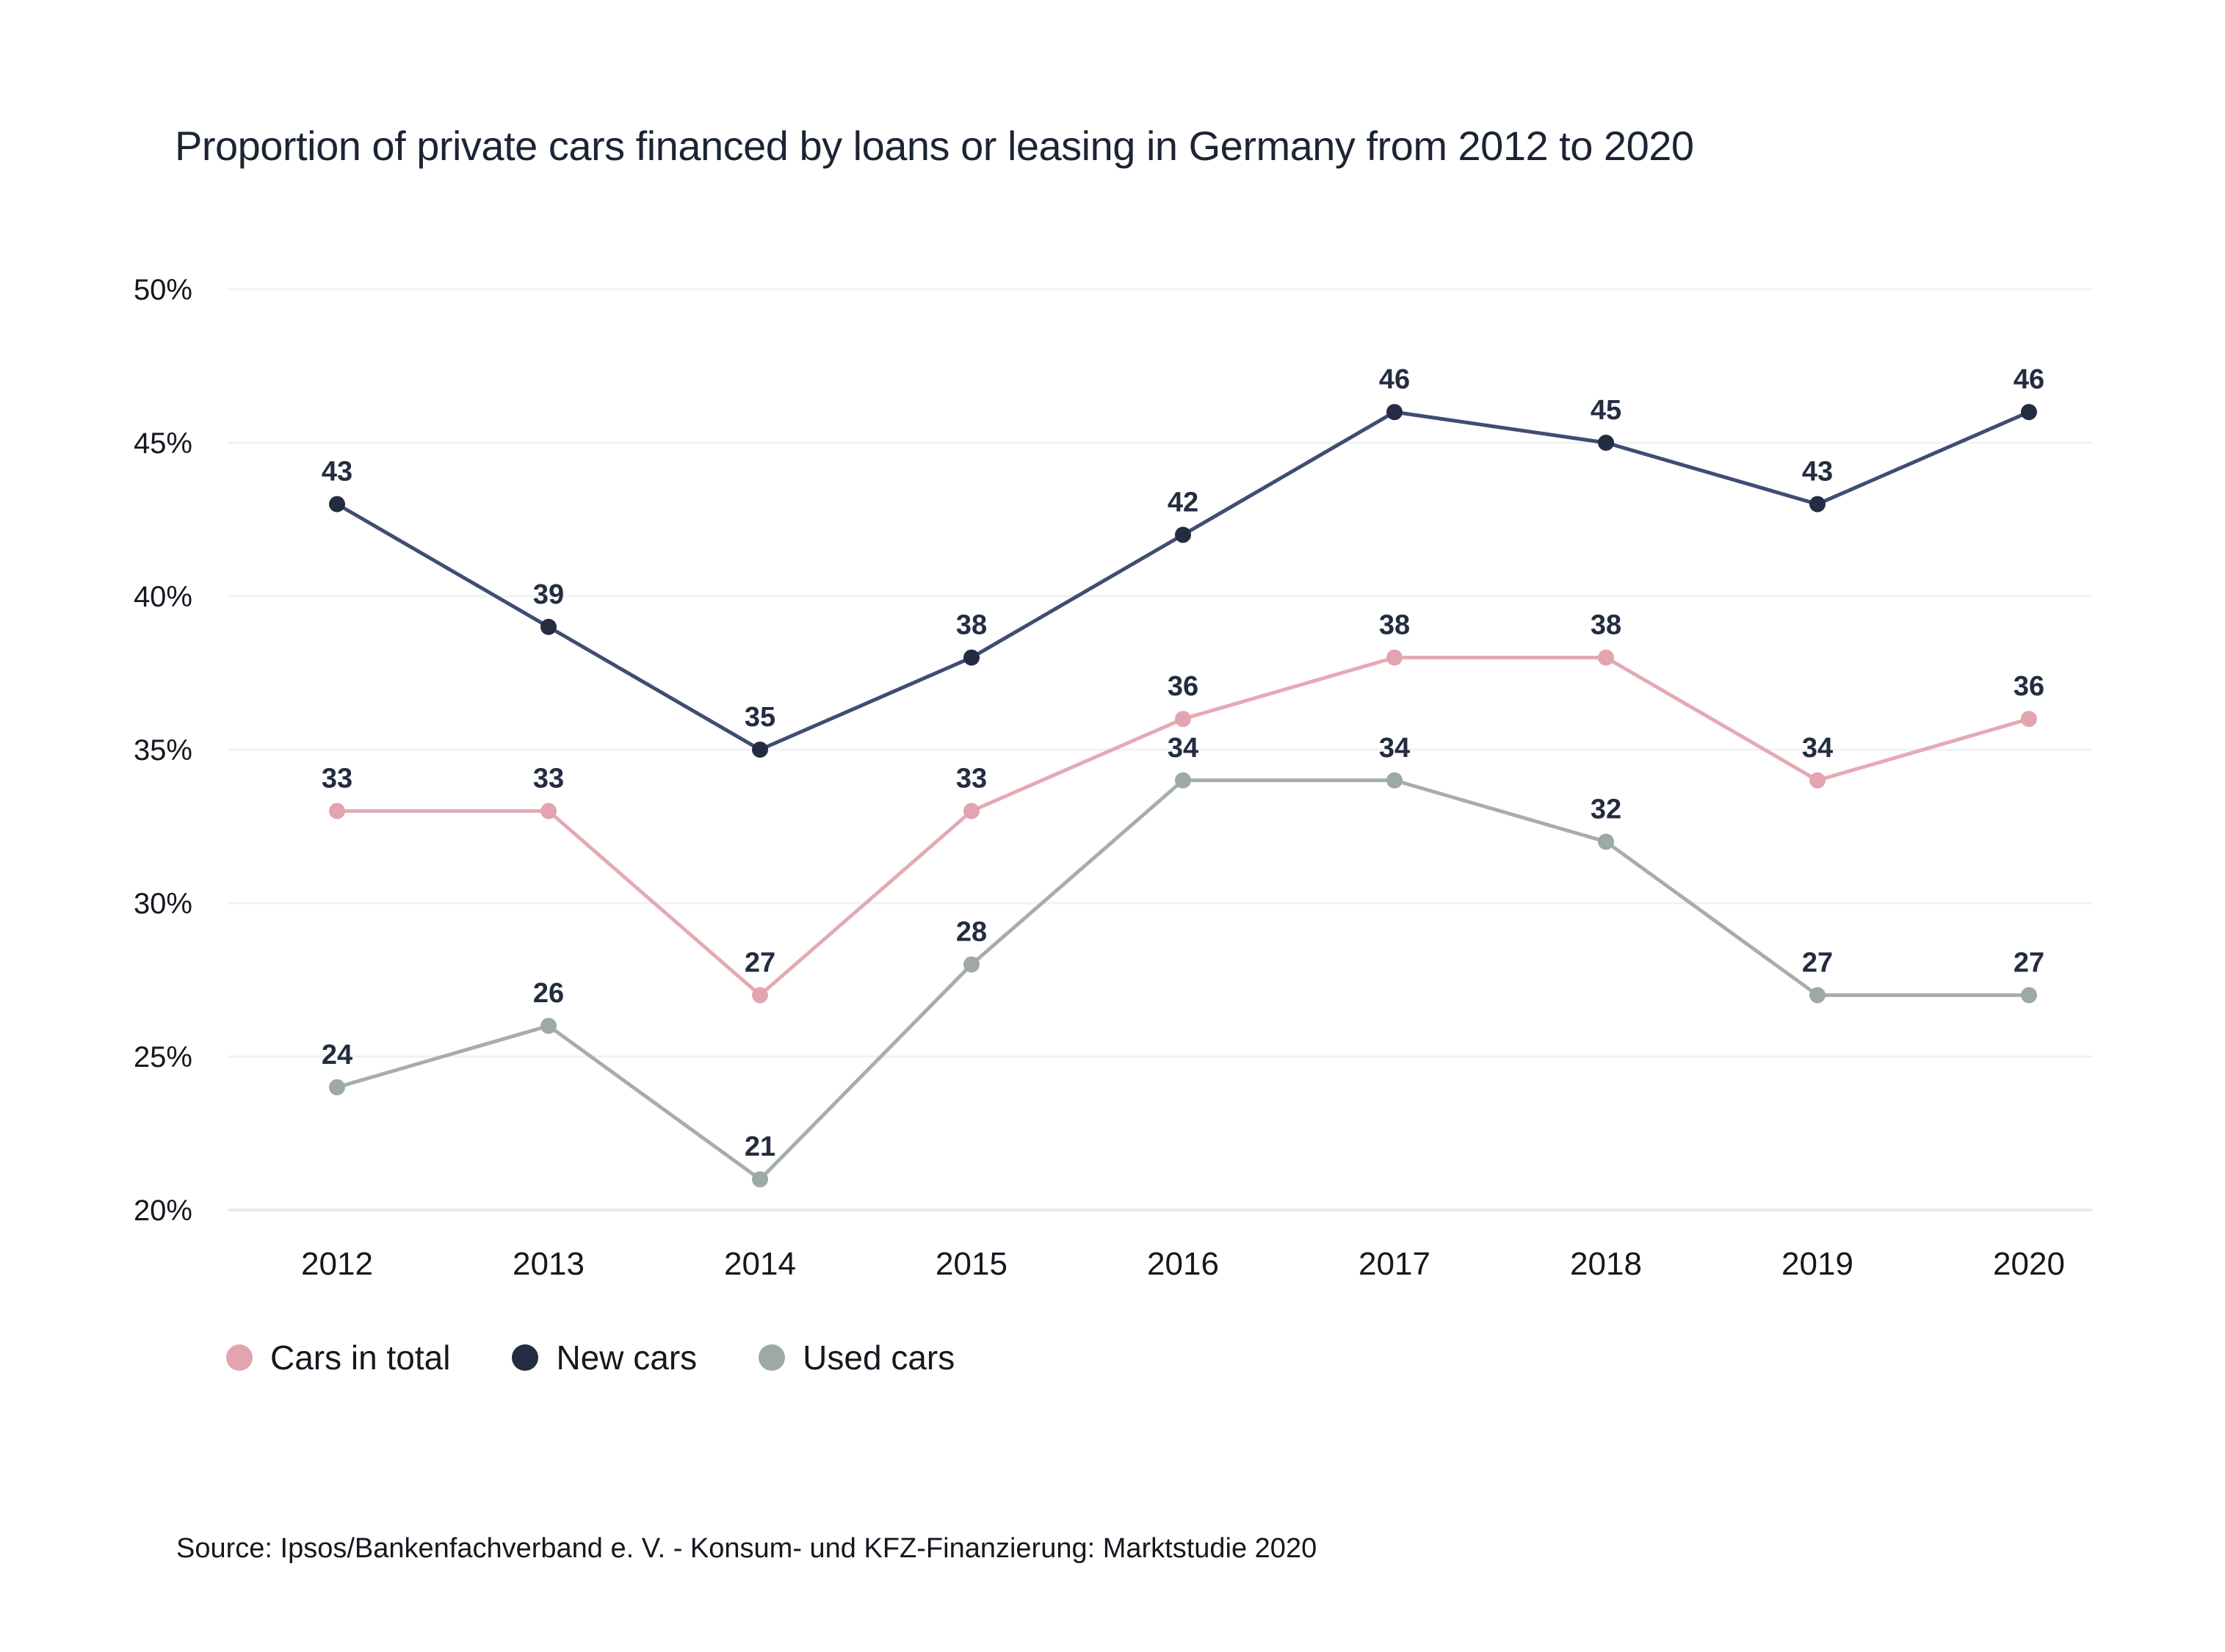 Image resolution: width=2225 pixels, height=1652 pixels. What do you see at coordinates (1183, 502) in the screenshot?
I see `value-label-new-cars: 42` at bounding box center [1183, 502].